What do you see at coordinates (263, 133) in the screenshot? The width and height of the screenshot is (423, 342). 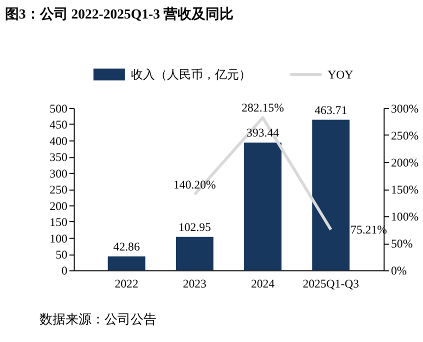 I see `data-label: 393.44` at bounding box center [263, 133].